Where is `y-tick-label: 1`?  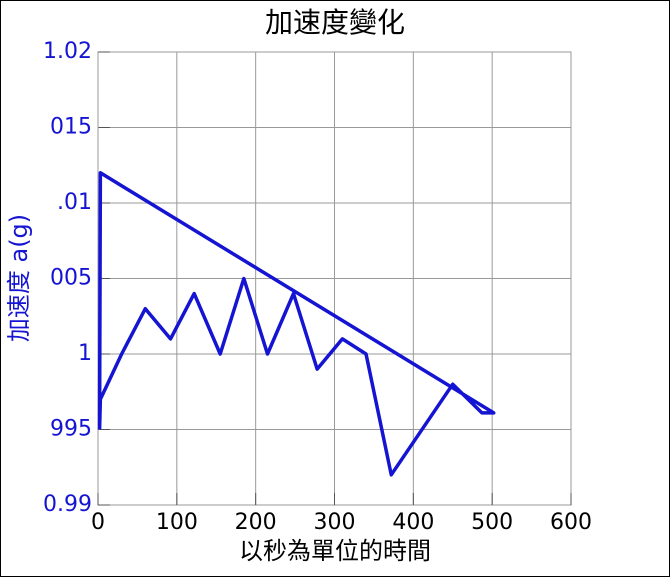 y-tick-label: 1 is located at coordinates (85, 353).